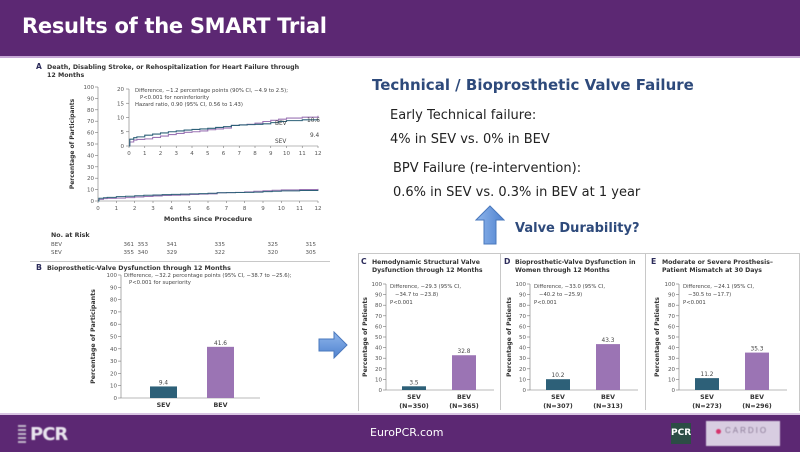  I want to click on x-tick-label: 8, so click(245, 209).